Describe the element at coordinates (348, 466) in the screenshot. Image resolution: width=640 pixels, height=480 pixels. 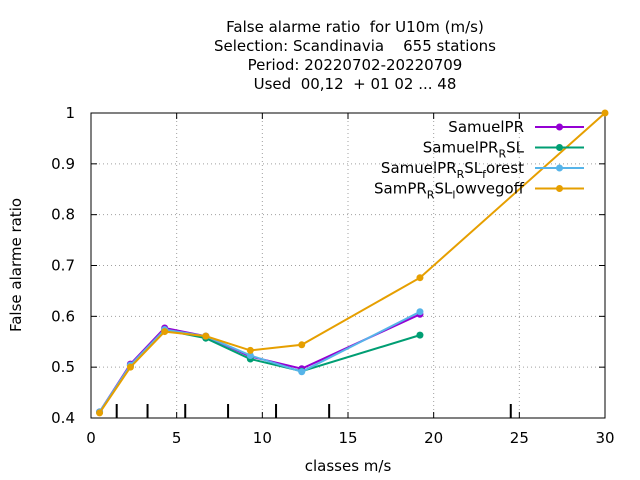
I see `x-axis-label: classes m/s` at that location.